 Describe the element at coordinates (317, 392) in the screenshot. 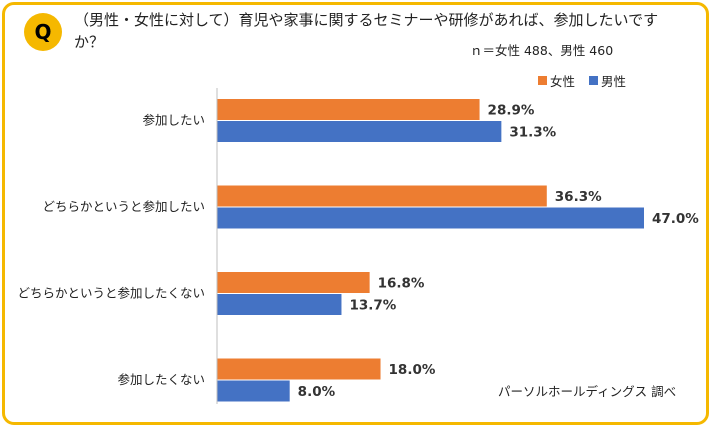

I see `data-label-men: 8.0%` at that location.